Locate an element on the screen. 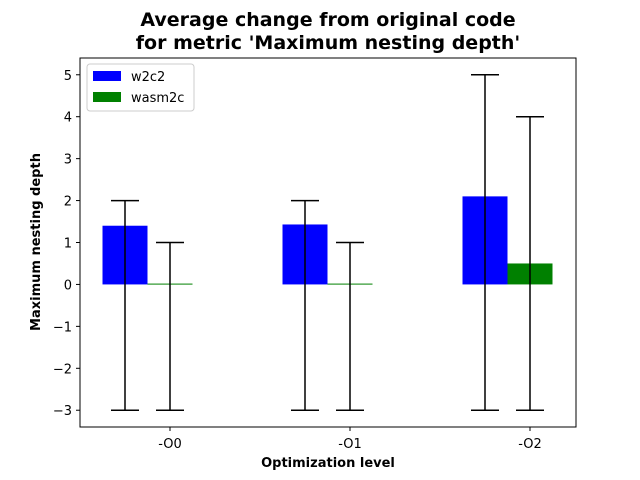 The height and width of the screenshot is (480, 640). y-tick-label: 1 is located at coordinates (68, 244).